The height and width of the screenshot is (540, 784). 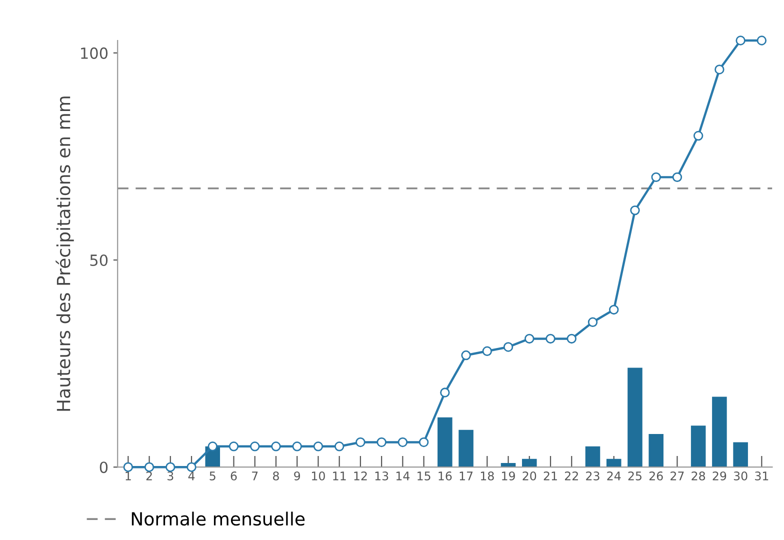 I want to click on x-tick-label: 14, so click(x=403, y=476).